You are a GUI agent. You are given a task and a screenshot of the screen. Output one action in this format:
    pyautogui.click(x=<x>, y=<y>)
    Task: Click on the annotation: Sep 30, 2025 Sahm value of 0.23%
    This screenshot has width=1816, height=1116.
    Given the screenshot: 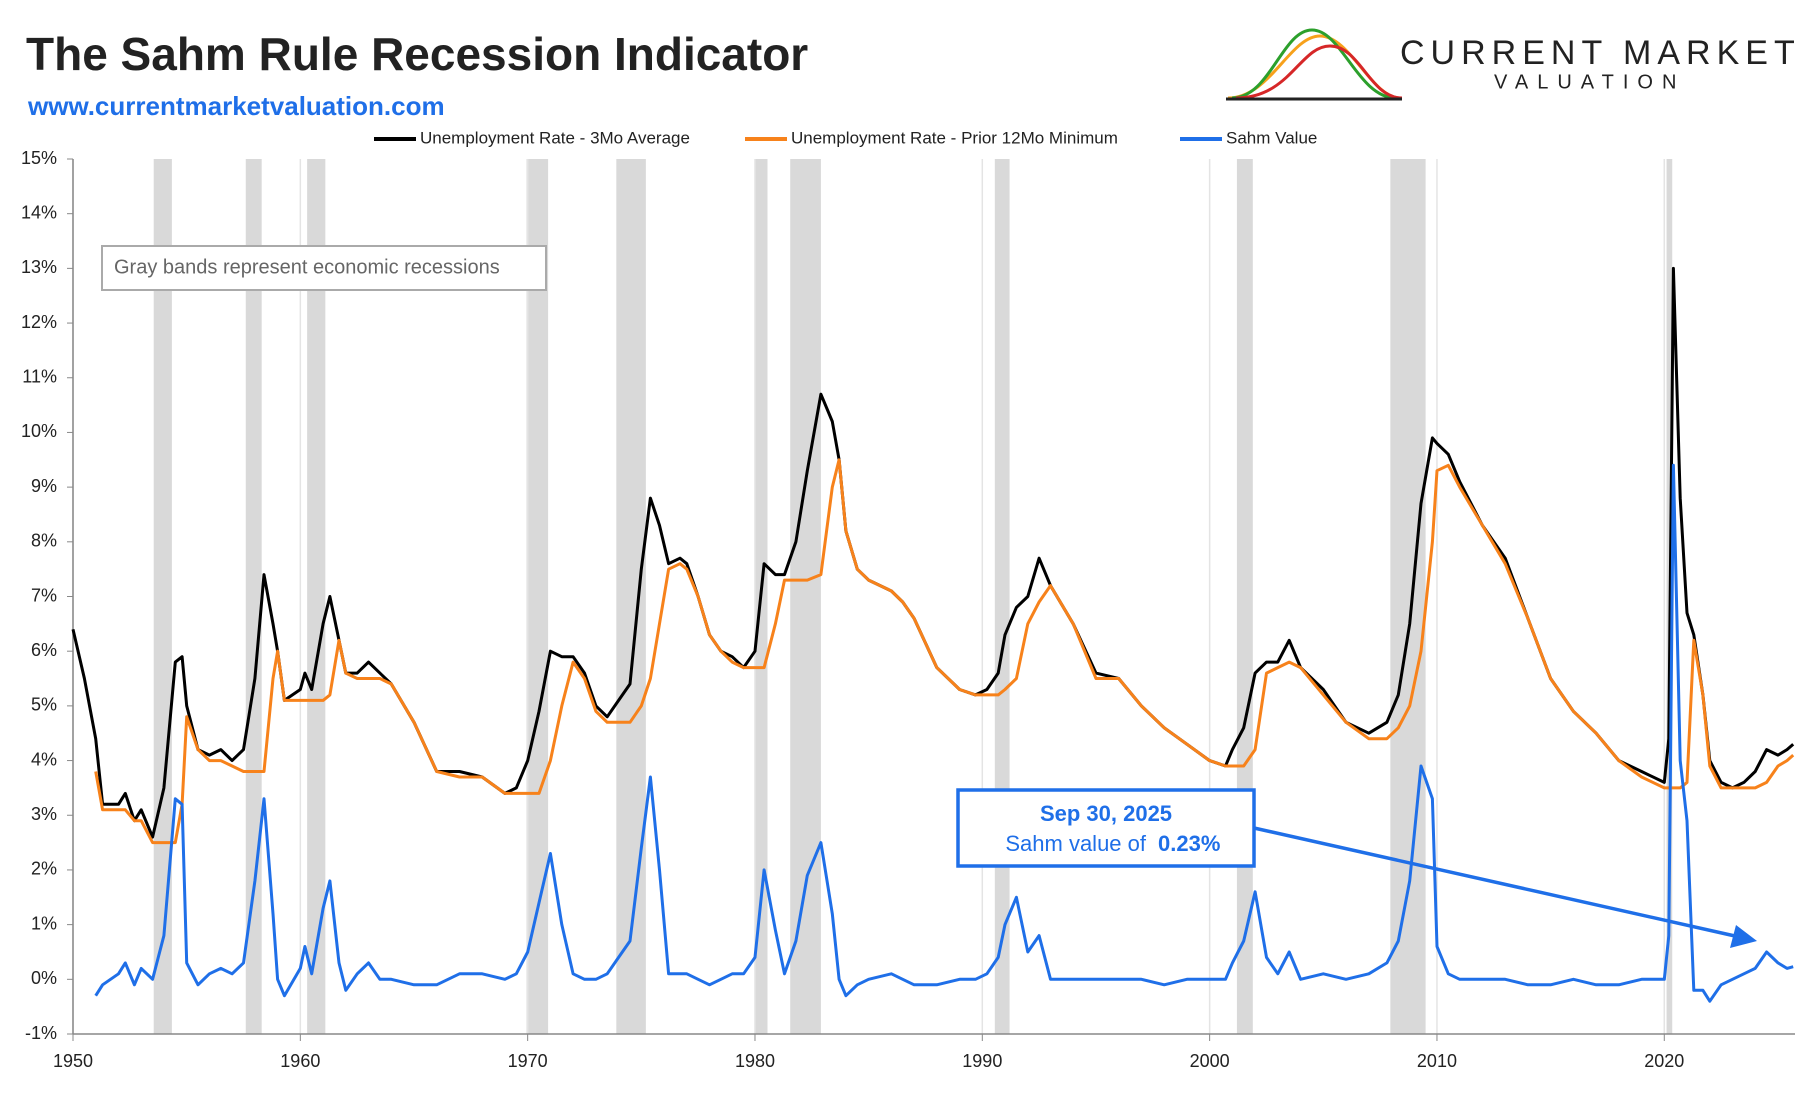 What is the action you would take?
    pyautogui.click(x=1356, y=868)
    